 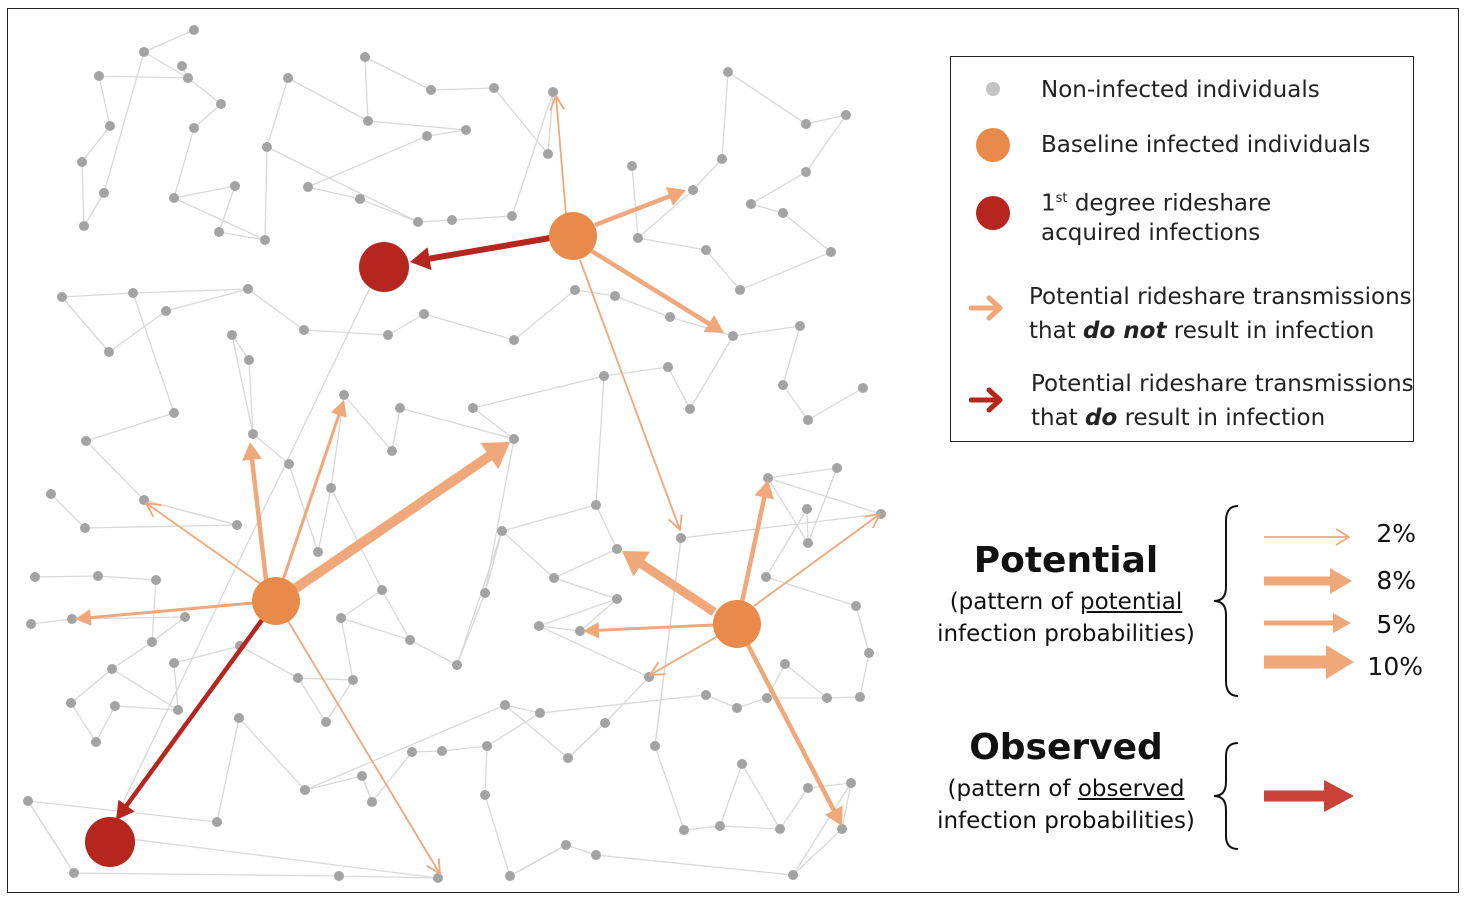 I want to click on first-degree-marker, so click(x=993, y=213).